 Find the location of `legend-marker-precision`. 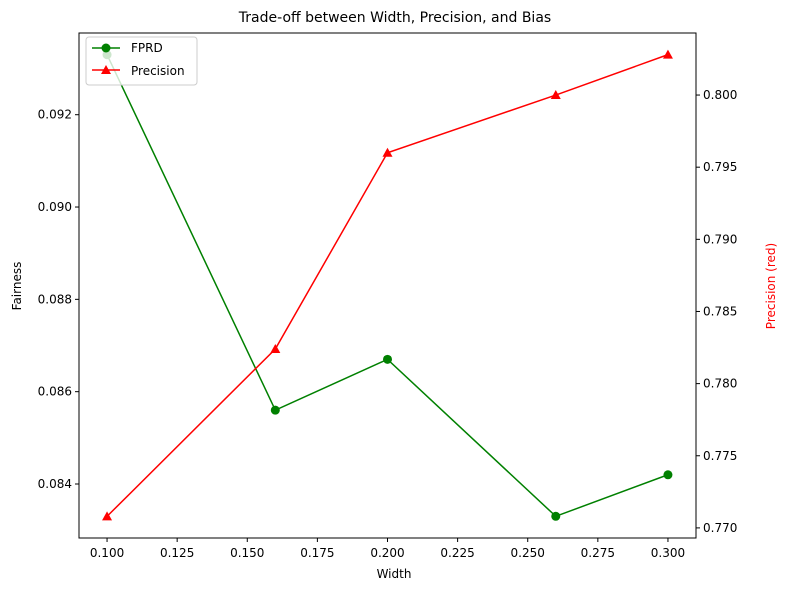

legend-marker-precision is located at coordinates (106, 69).